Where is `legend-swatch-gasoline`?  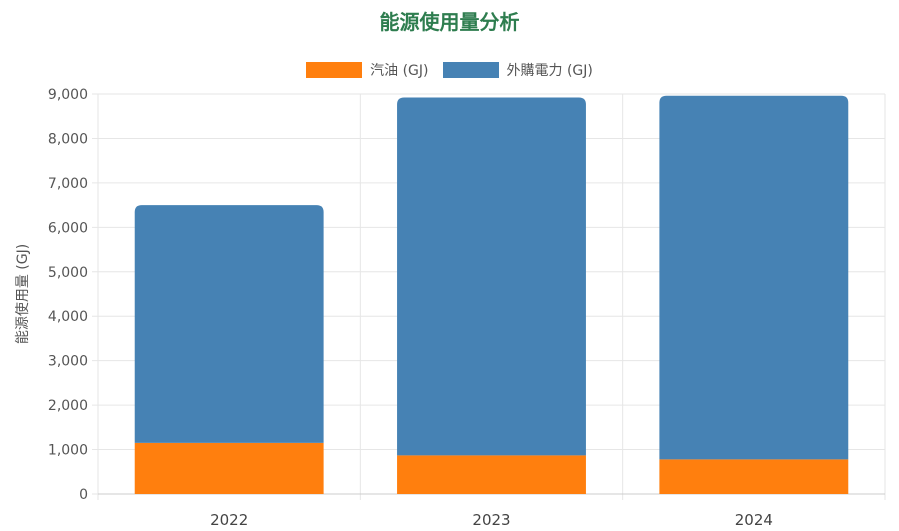
legend-swatch-gasoline is located at coordinates (334, 70).